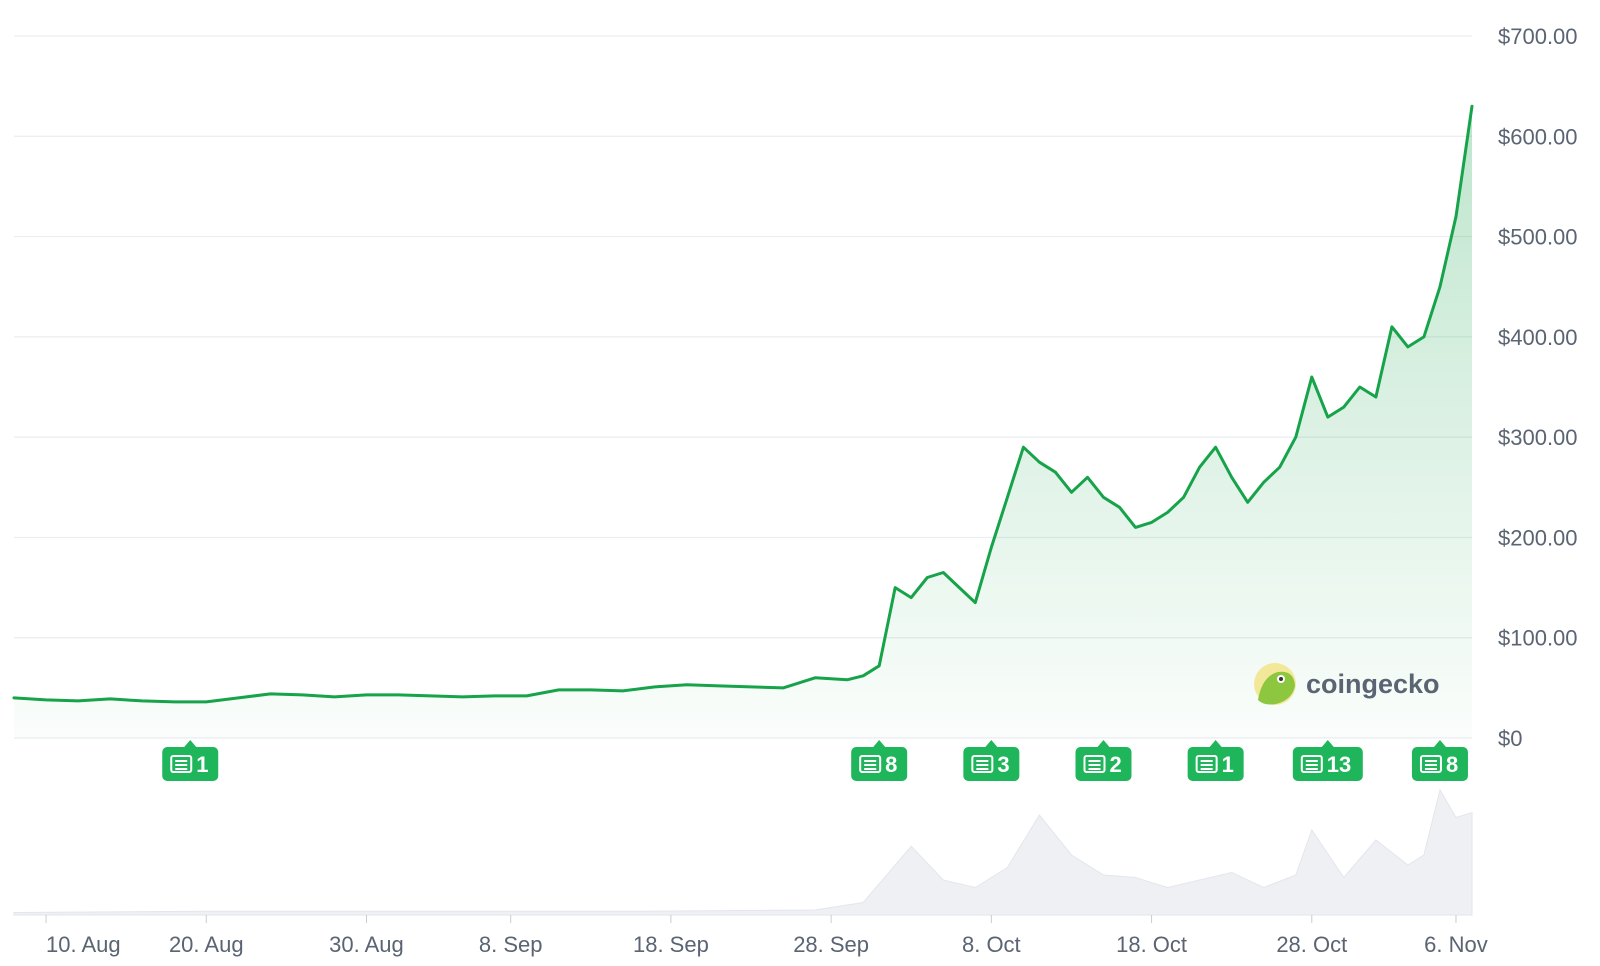  I want to click on x-tick-label: 10. Aug, so click(83, 944).